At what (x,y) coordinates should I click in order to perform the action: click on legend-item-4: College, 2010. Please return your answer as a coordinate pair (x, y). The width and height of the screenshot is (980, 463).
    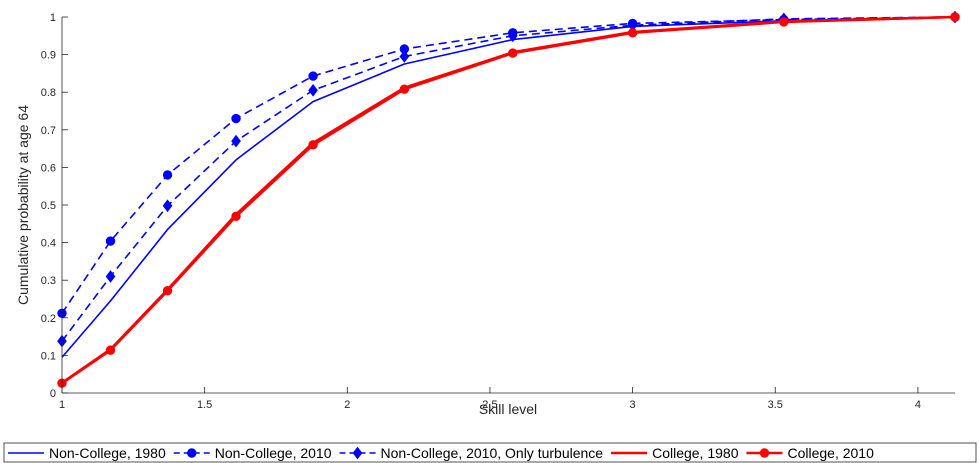
    Looking at the image, I should click on (810, 453).